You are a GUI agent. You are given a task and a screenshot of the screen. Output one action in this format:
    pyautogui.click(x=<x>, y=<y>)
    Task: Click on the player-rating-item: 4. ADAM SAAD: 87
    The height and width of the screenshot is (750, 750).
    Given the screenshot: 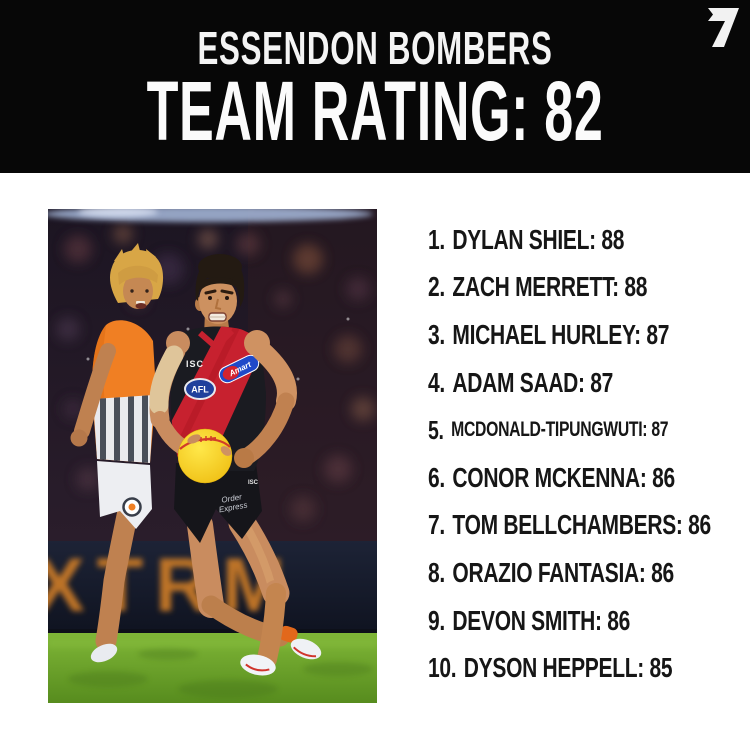 What is the action you would take?
    pyautogui.click(x=569, y=383)
    